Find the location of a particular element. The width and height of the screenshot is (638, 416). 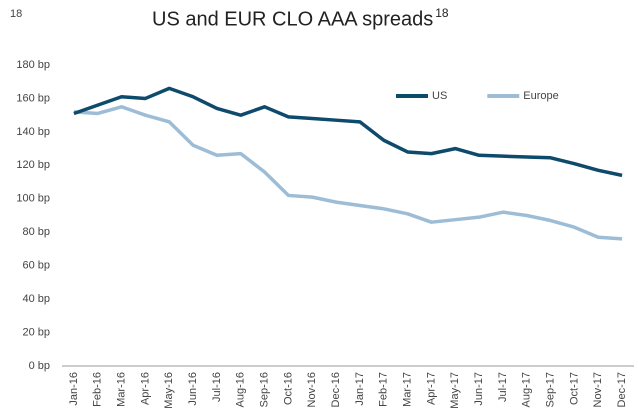

x-tick-label: Sep-16 is located at coordinates (264, 389).